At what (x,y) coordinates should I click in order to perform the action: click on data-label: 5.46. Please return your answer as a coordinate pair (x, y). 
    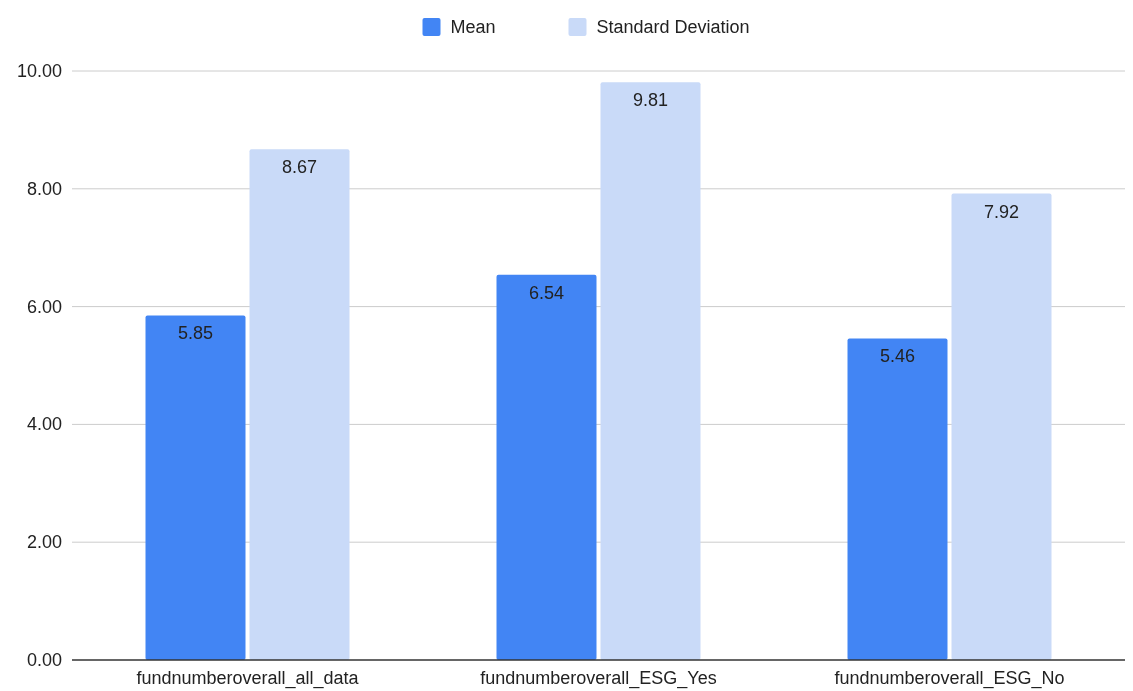
    Looking at the image, I should click on (897, 356).